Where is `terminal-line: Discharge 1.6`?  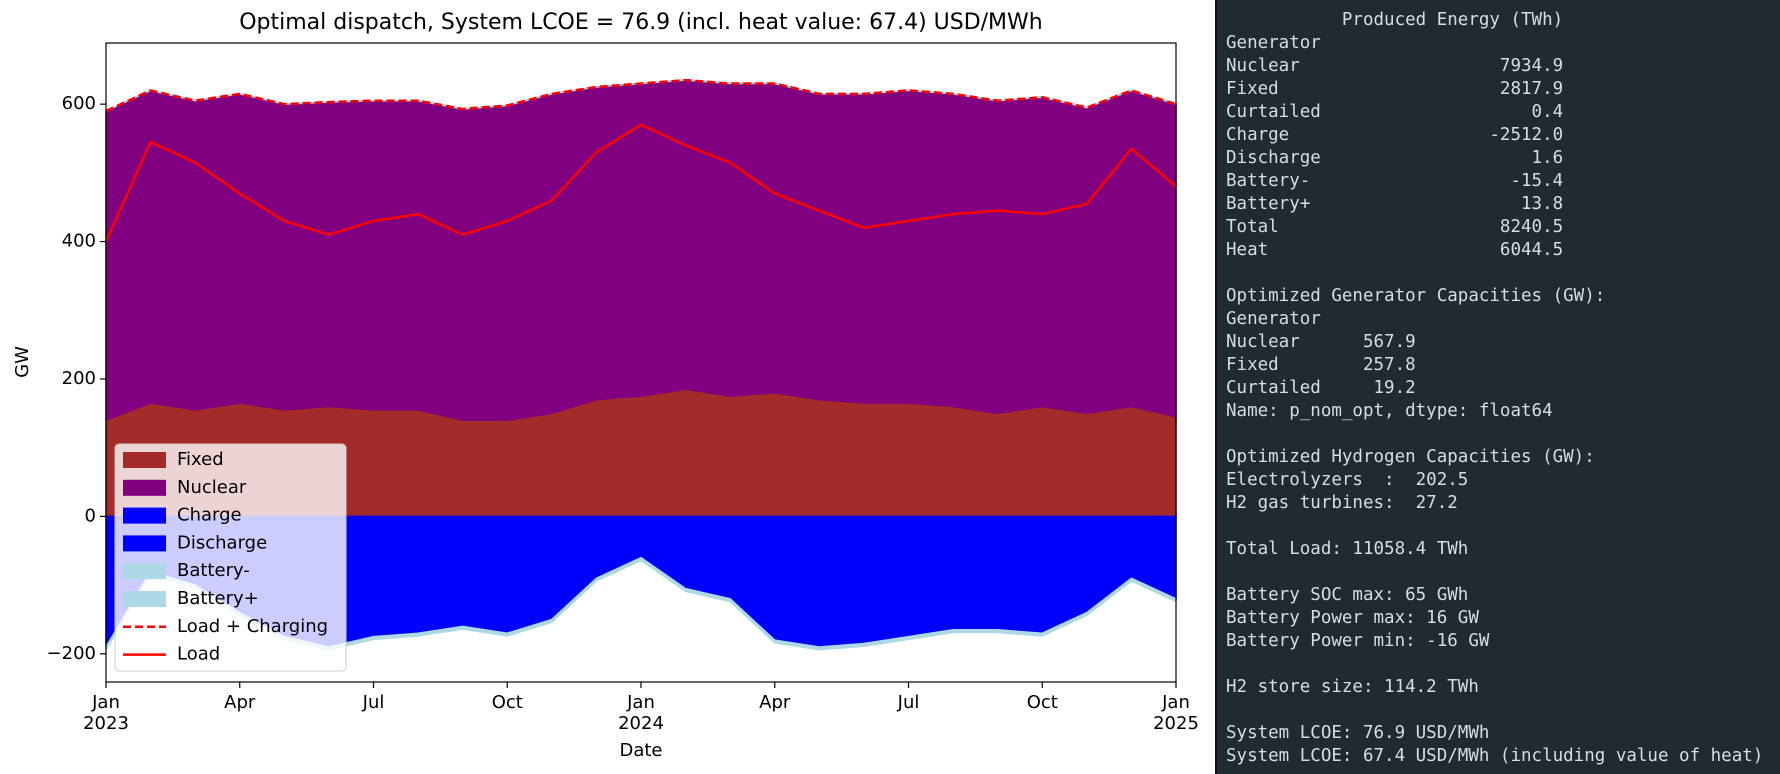 terminal-line: Discharge 1.6 is located at coordinates (1394, 158).